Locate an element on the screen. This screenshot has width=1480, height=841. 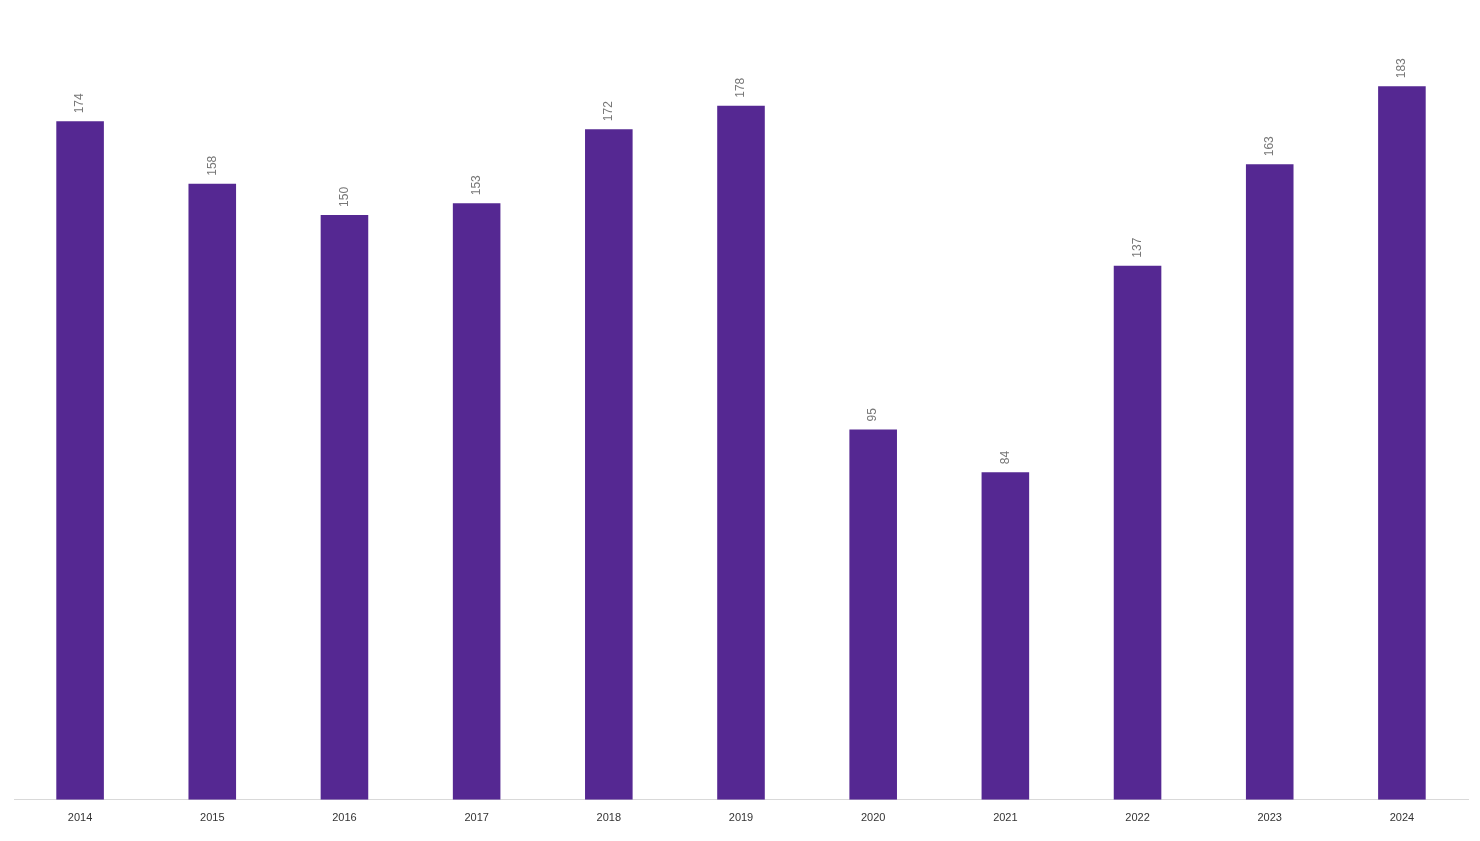
data-label: 84 is located at coordinates (1004, 457).